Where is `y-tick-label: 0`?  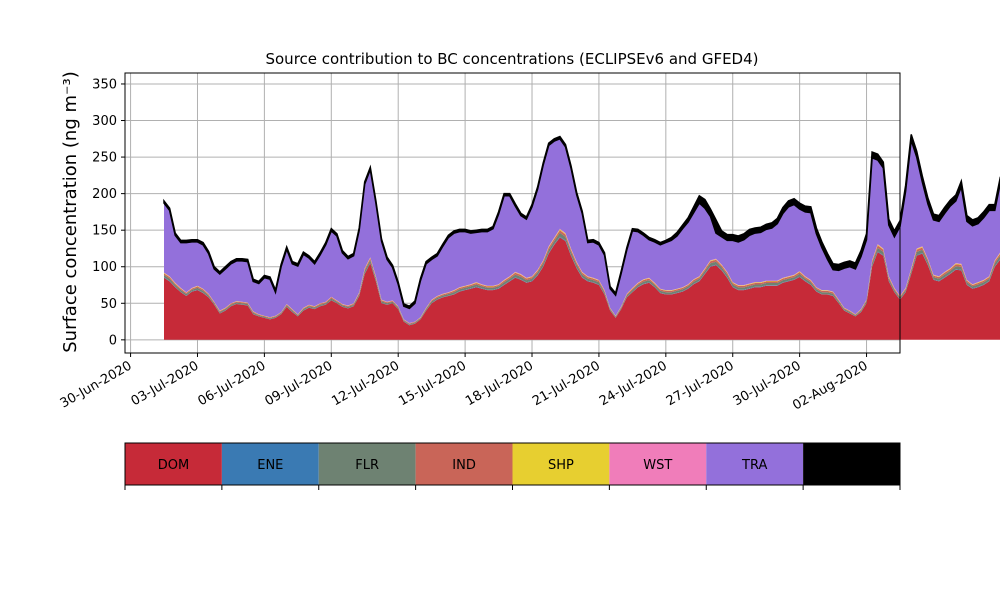 y-tick-label: 0 is located at coordinates (113, 340).